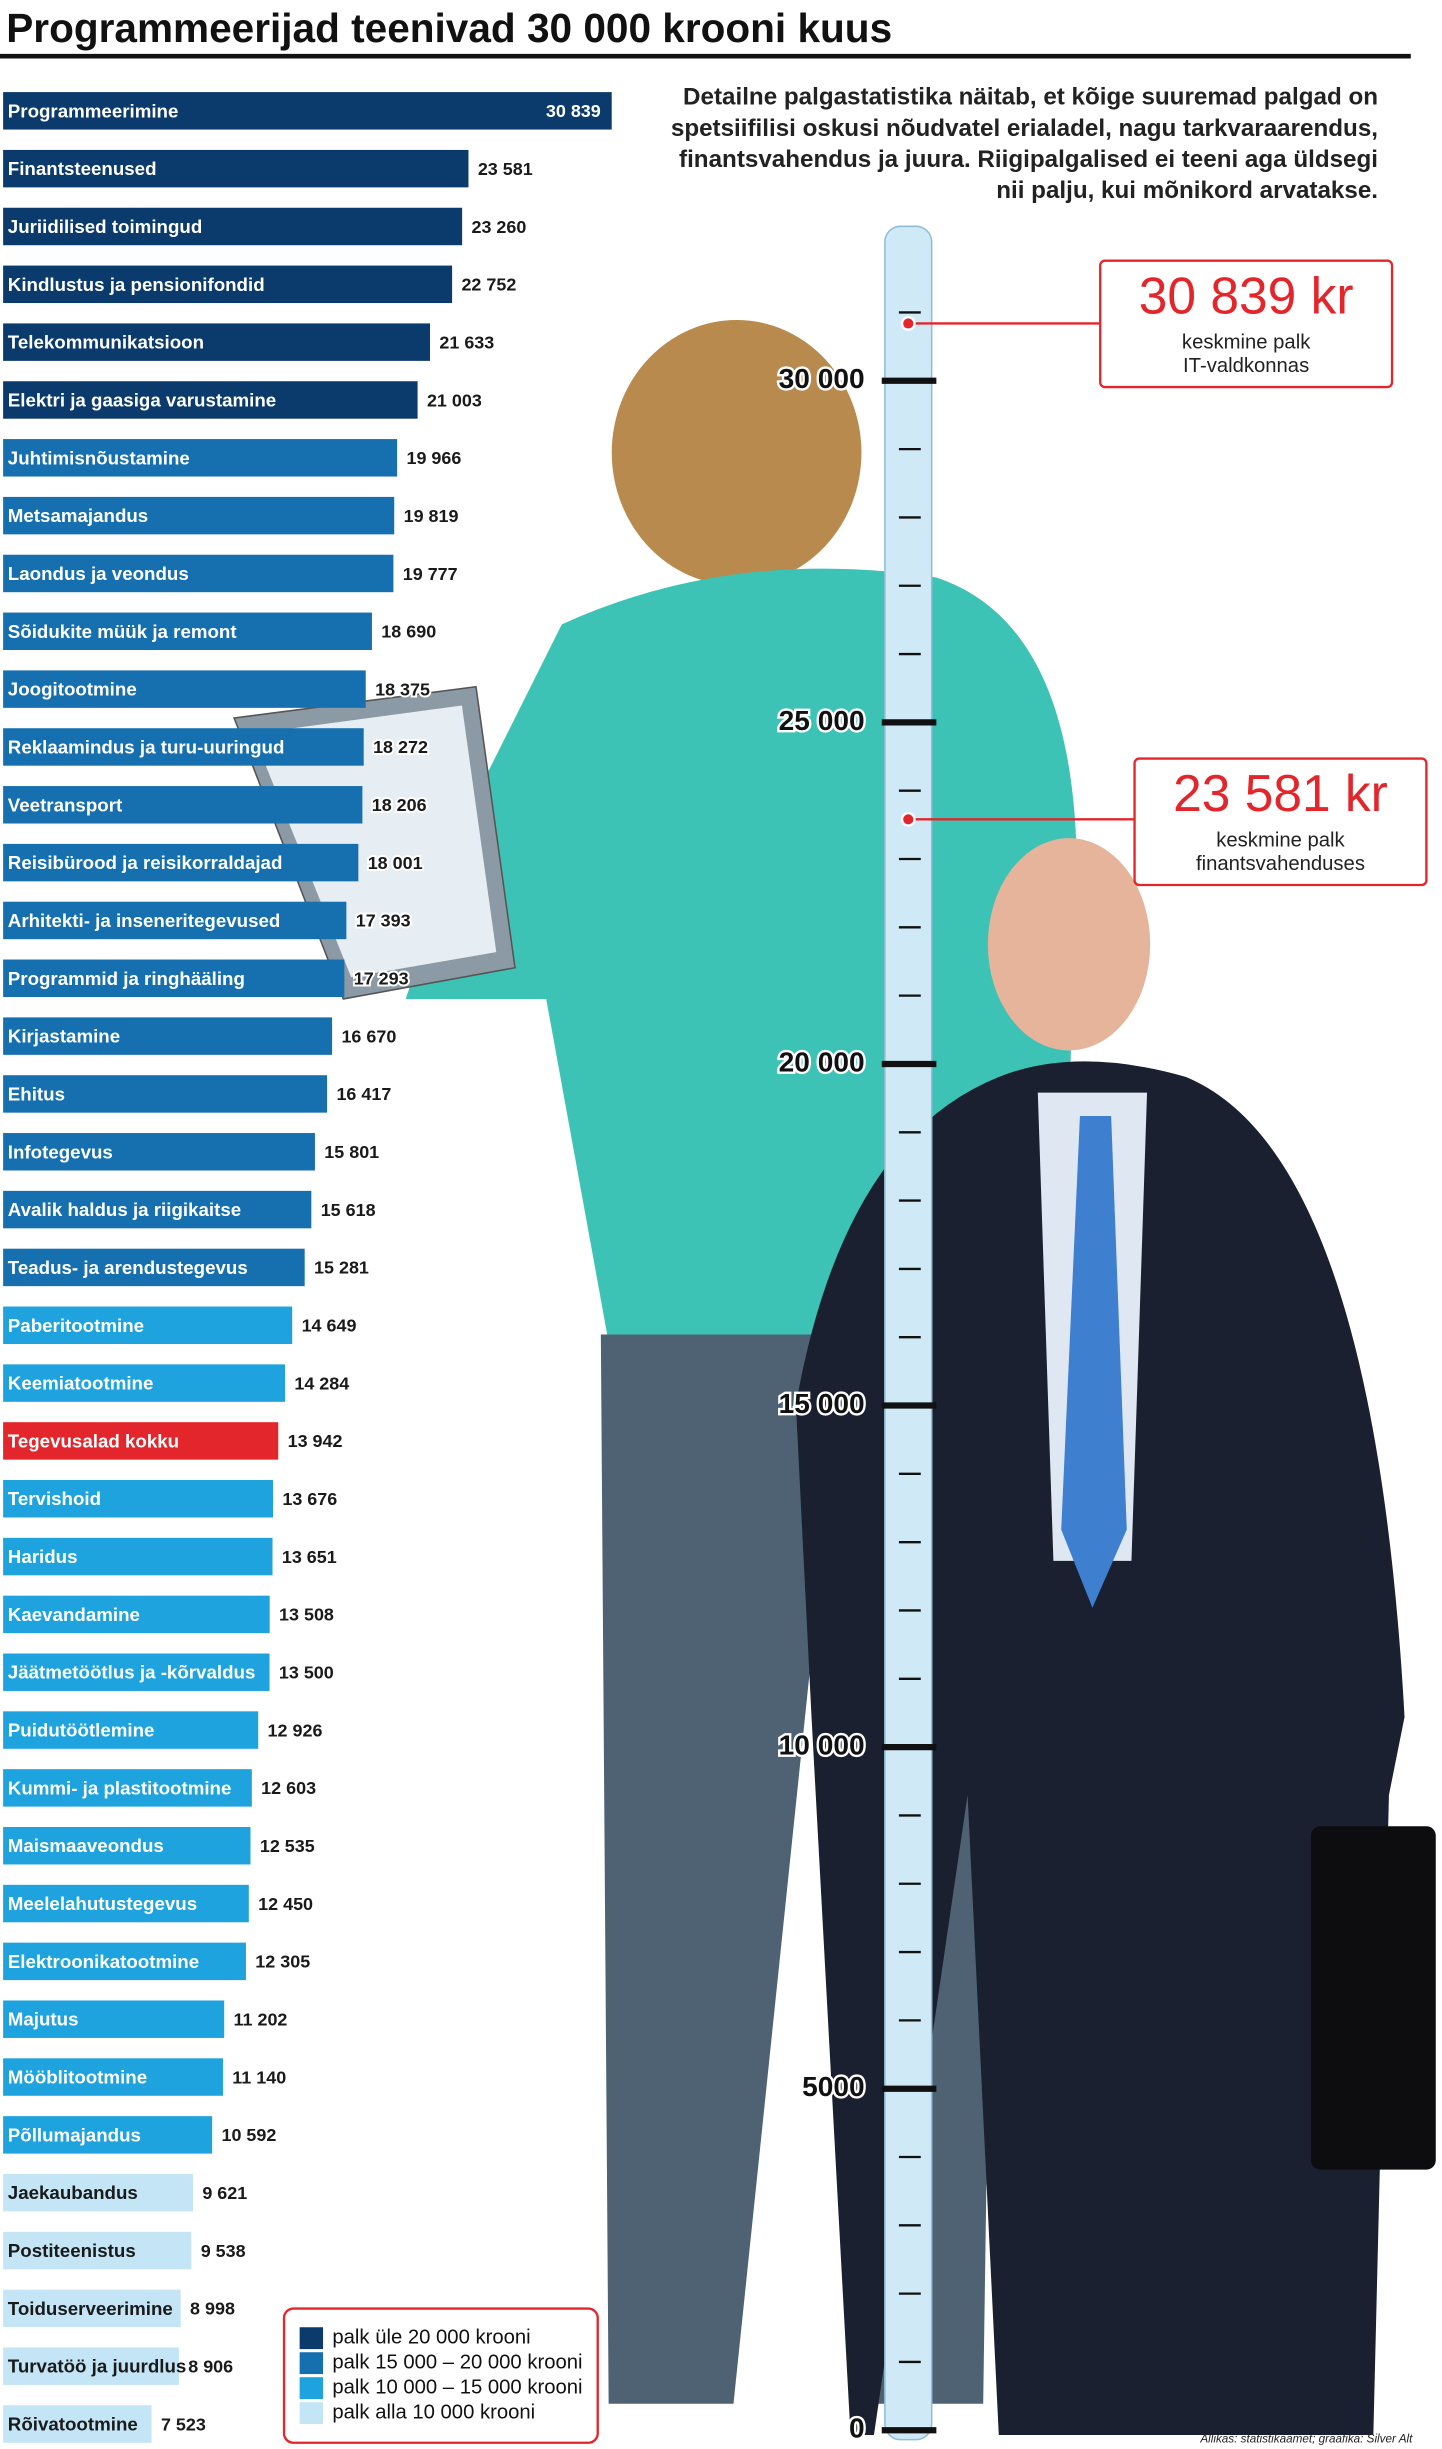  What do you see at coordinates (60, 1151) in the screenshot?
I see `bar-label: Infotegevus` at bounding box center [60, 1151].